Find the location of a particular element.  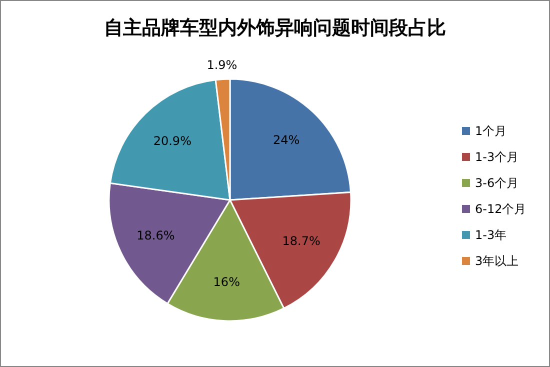

data-label: 20.9% is located at coordinates (172, 141).